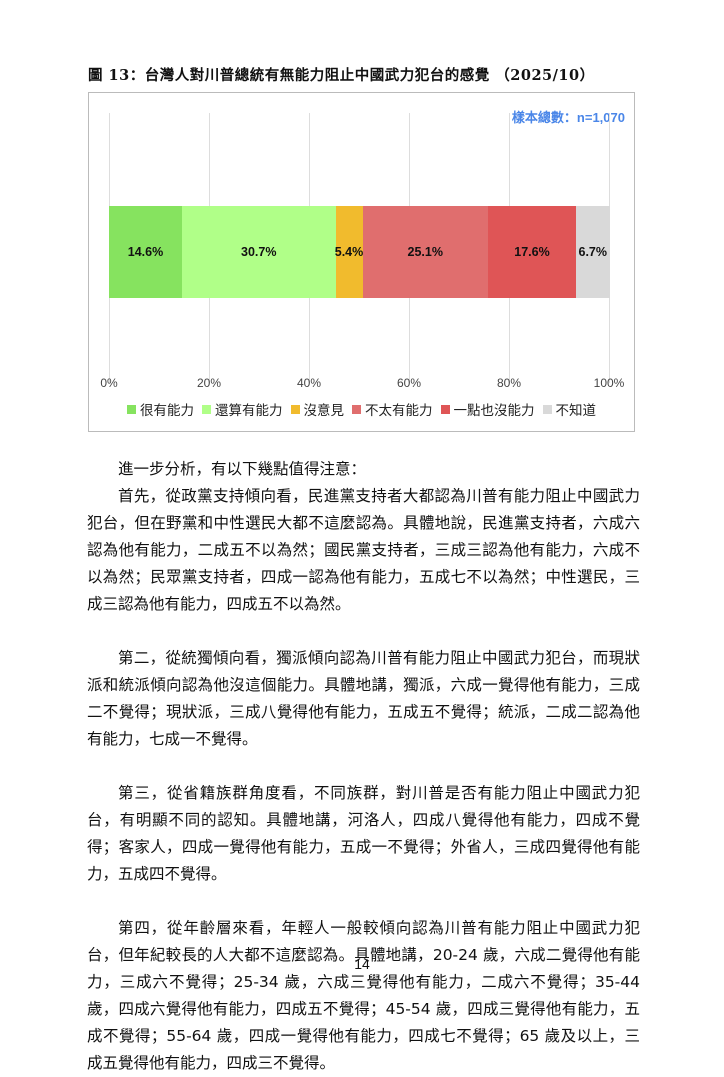 The height and width of the screenshot is (1077, 724). Describe the element at coordinates (576, 411) in the screenshot. I see `legend-label: 不知道` at that location.